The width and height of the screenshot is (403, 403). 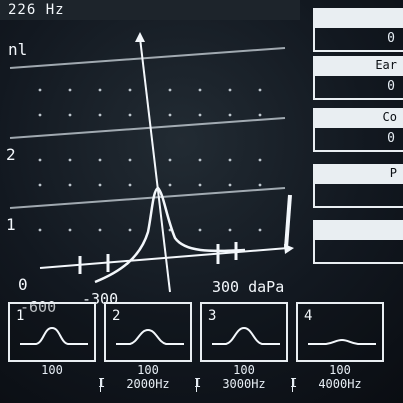 I want to click on marker-line, so click(x=288, y=221).